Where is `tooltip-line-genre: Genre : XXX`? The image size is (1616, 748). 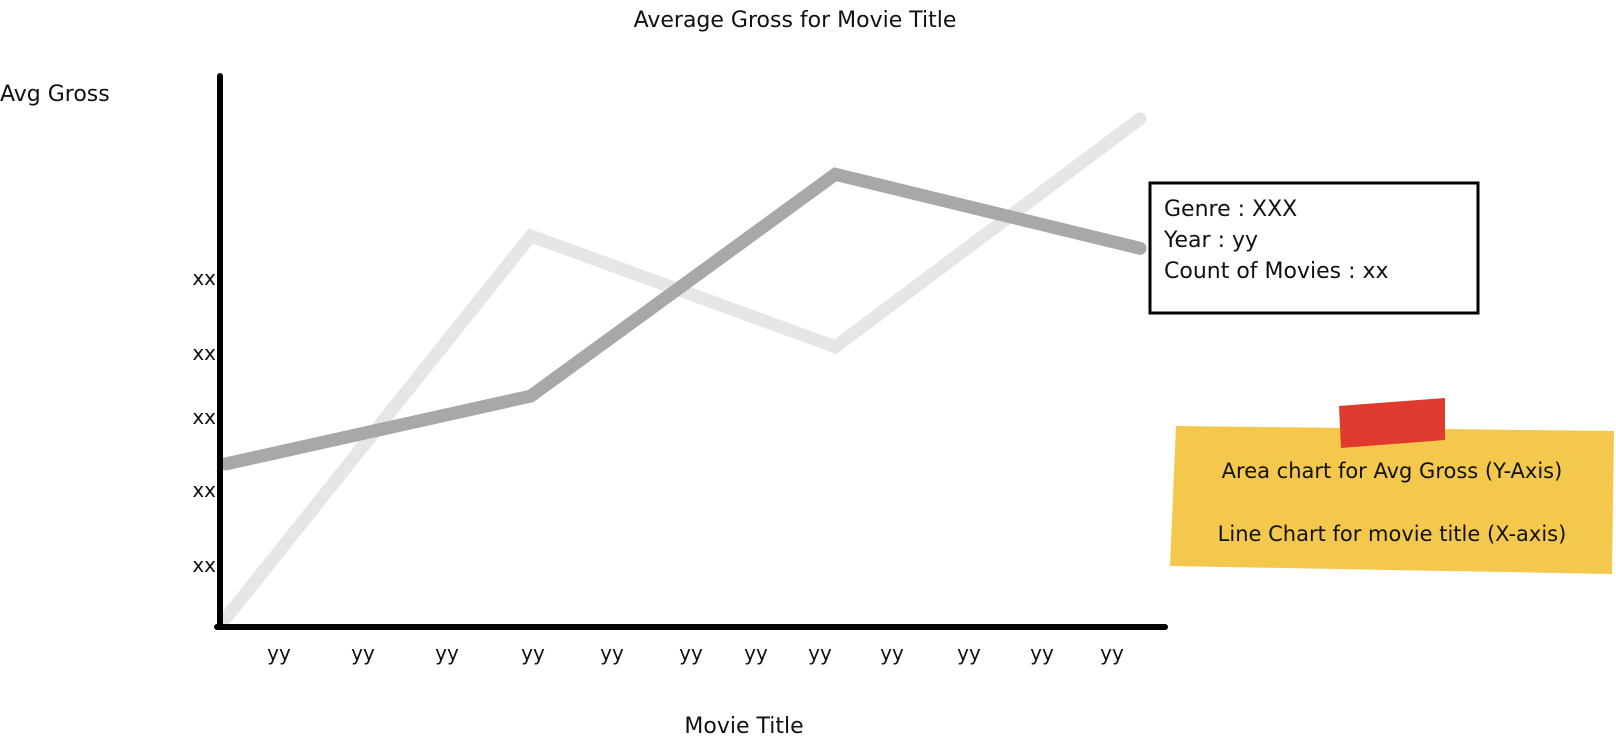 tooltip-line-genre: Genre : XXX is located at coordinates (1230, 209).